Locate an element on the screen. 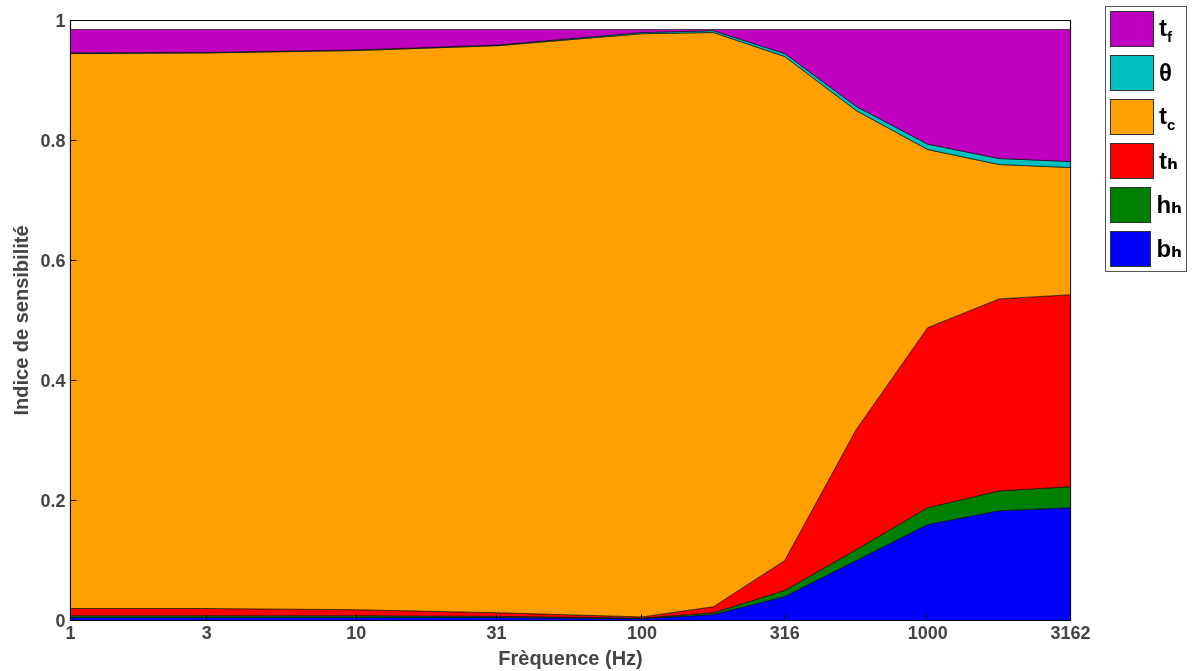  legend-label: θ is located at coordinates (1165, 72).